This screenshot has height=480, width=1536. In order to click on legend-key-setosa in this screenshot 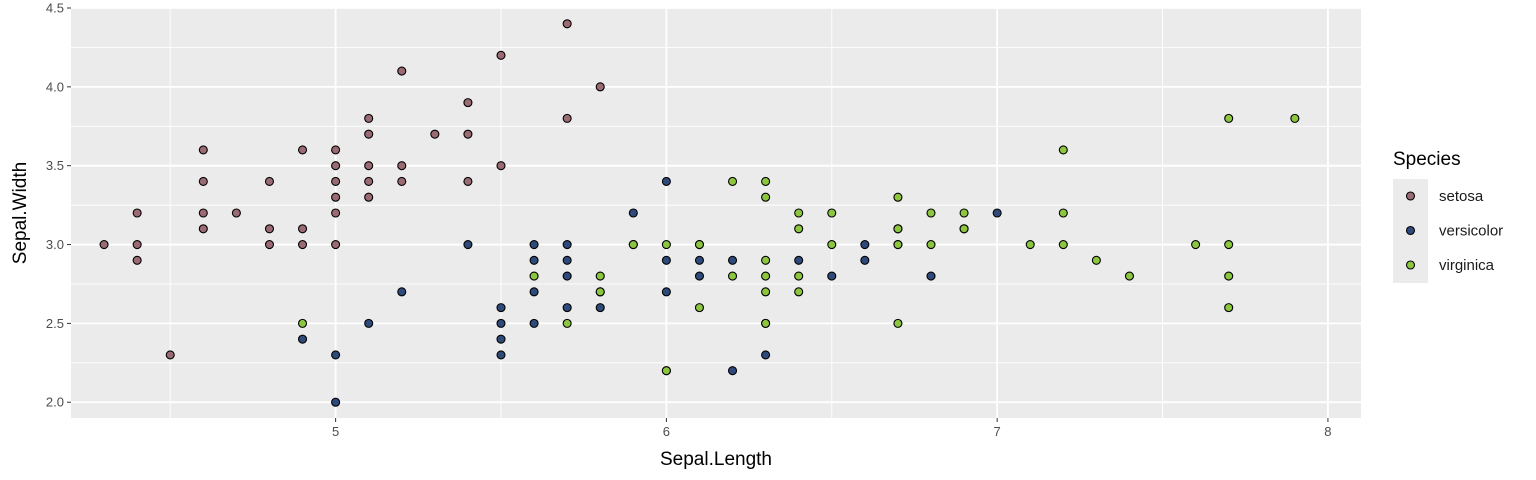, I will do `click(1410, 196)`.